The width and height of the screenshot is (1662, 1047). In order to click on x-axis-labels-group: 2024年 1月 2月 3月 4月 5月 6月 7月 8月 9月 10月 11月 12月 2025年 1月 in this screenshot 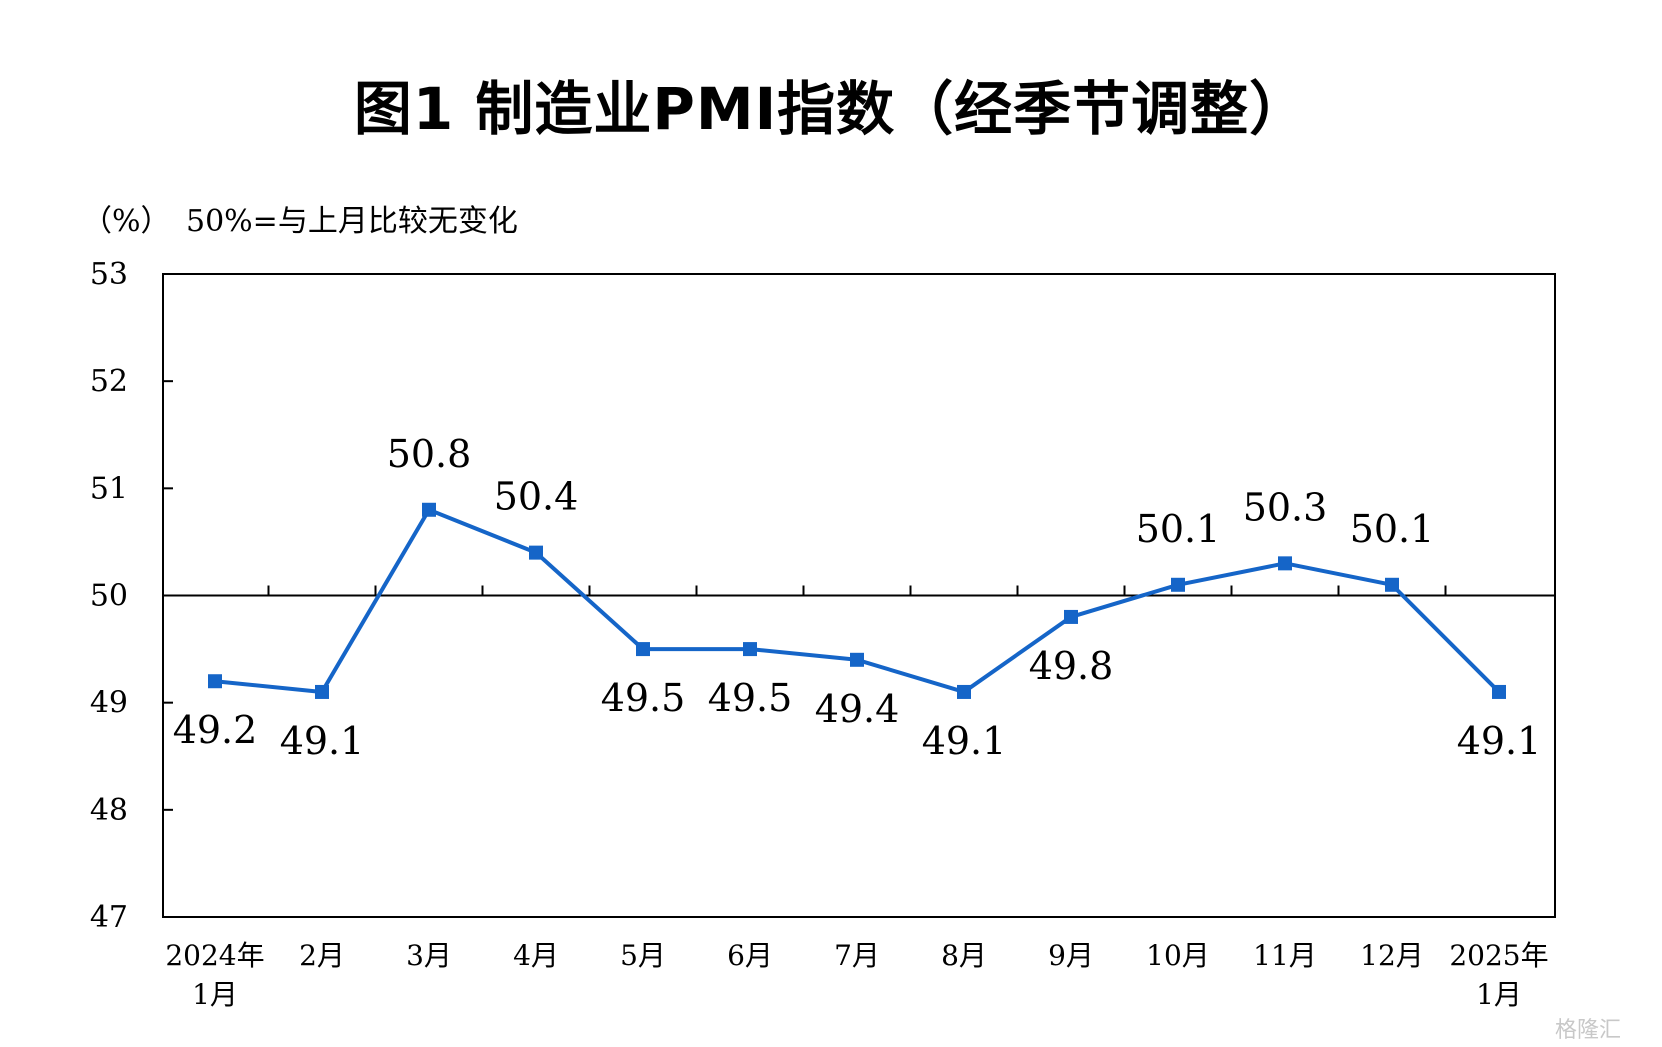, I will do `click(856, 975)`.